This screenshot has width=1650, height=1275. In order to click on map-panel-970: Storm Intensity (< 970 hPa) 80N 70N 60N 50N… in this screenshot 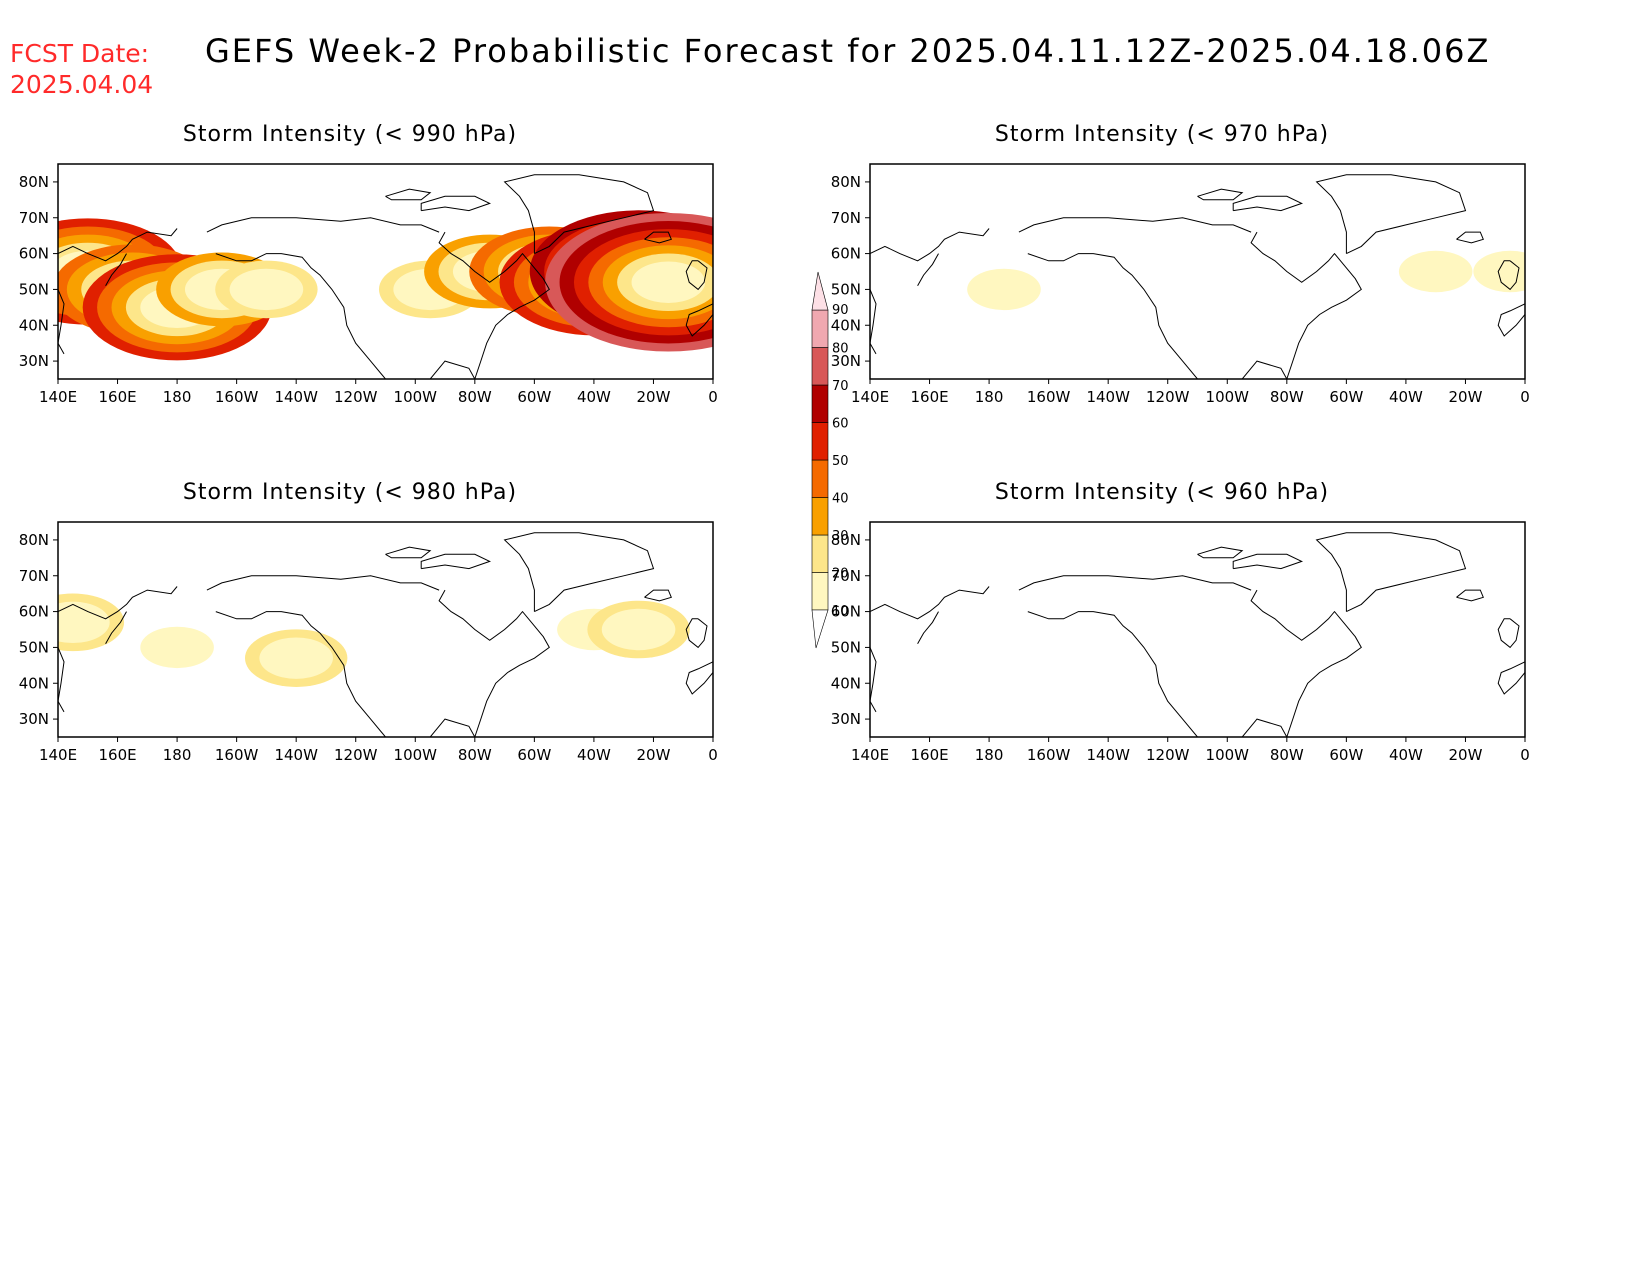, I will do `click(1171, 267)`.